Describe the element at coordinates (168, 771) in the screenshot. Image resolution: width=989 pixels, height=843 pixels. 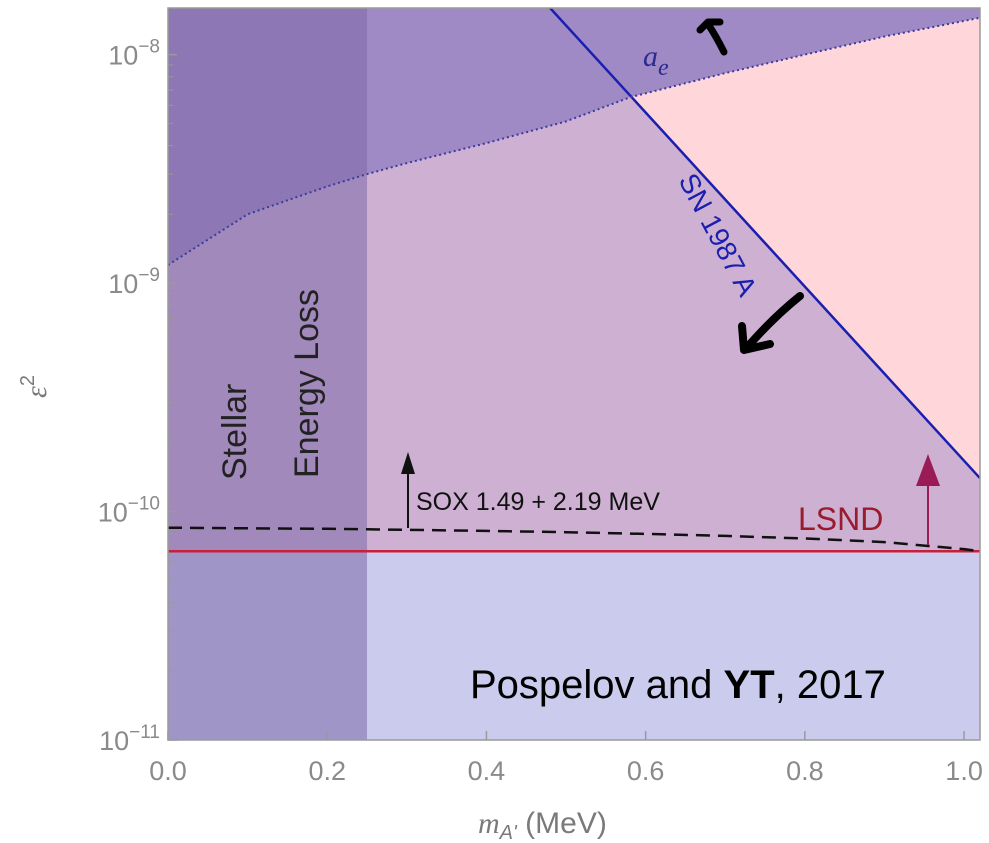
I see `x-tick-label: 0.0` at that location.